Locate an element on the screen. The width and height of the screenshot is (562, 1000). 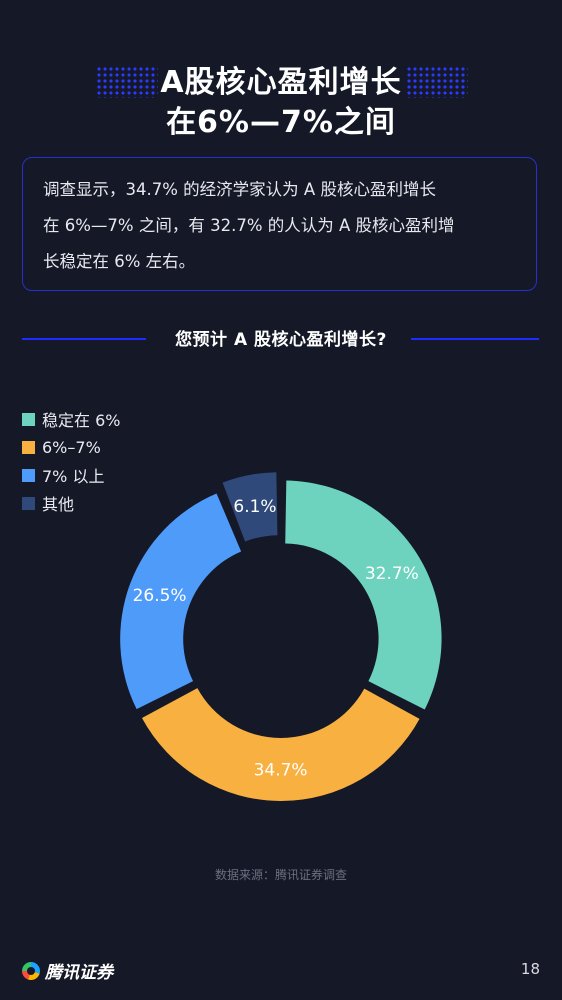
chart-title: 您预计 A 股核心盈利增长? is located at coordinates (281, 340).